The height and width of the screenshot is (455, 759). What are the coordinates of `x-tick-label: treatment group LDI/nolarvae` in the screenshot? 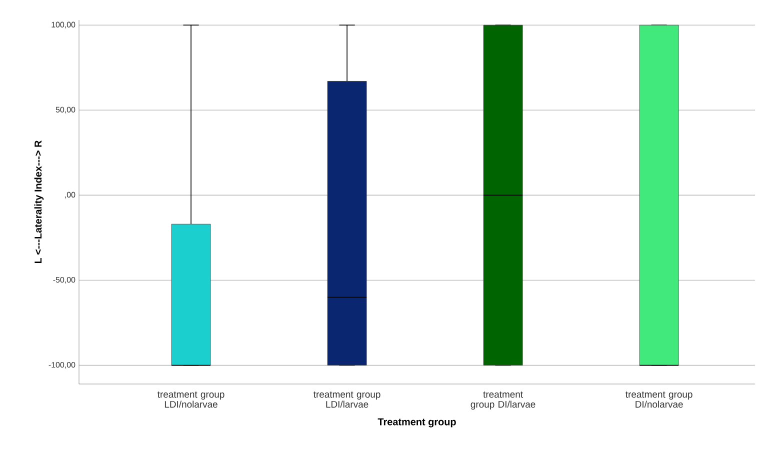 It's located at (190, 400).